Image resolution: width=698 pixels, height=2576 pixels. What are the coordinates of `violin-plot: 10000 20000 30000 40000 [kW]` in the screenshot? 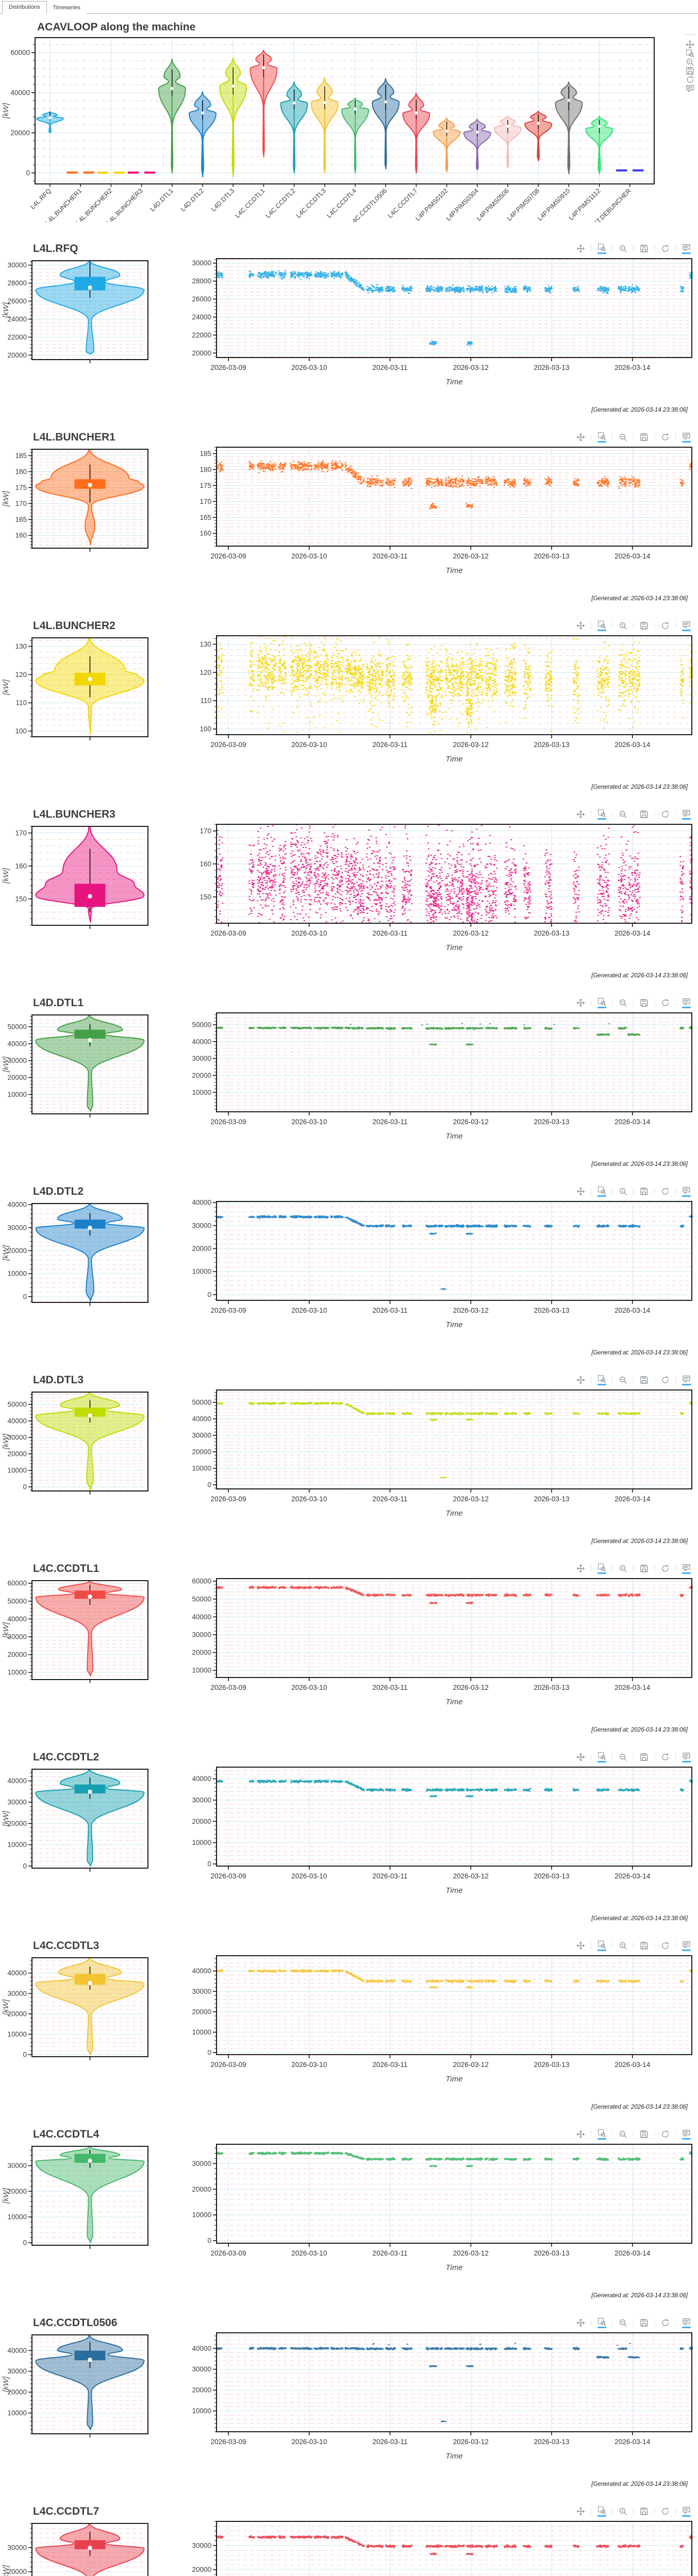 It's located at (77, 2396).